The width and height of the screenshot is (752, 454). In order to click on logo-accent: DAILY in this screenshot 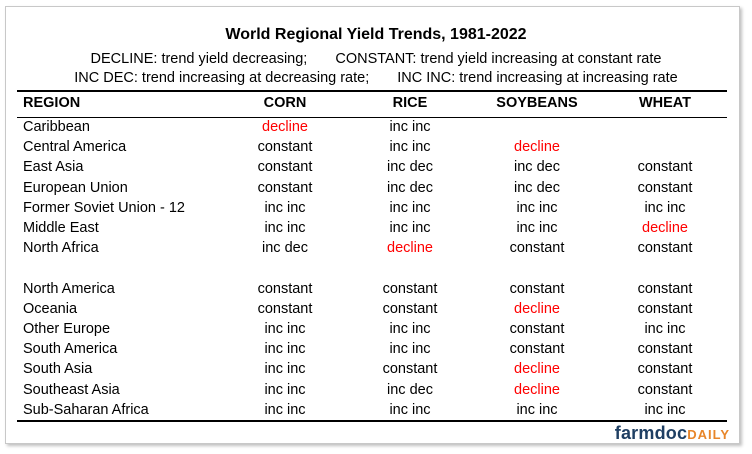, I will do `click(708, 434)`.